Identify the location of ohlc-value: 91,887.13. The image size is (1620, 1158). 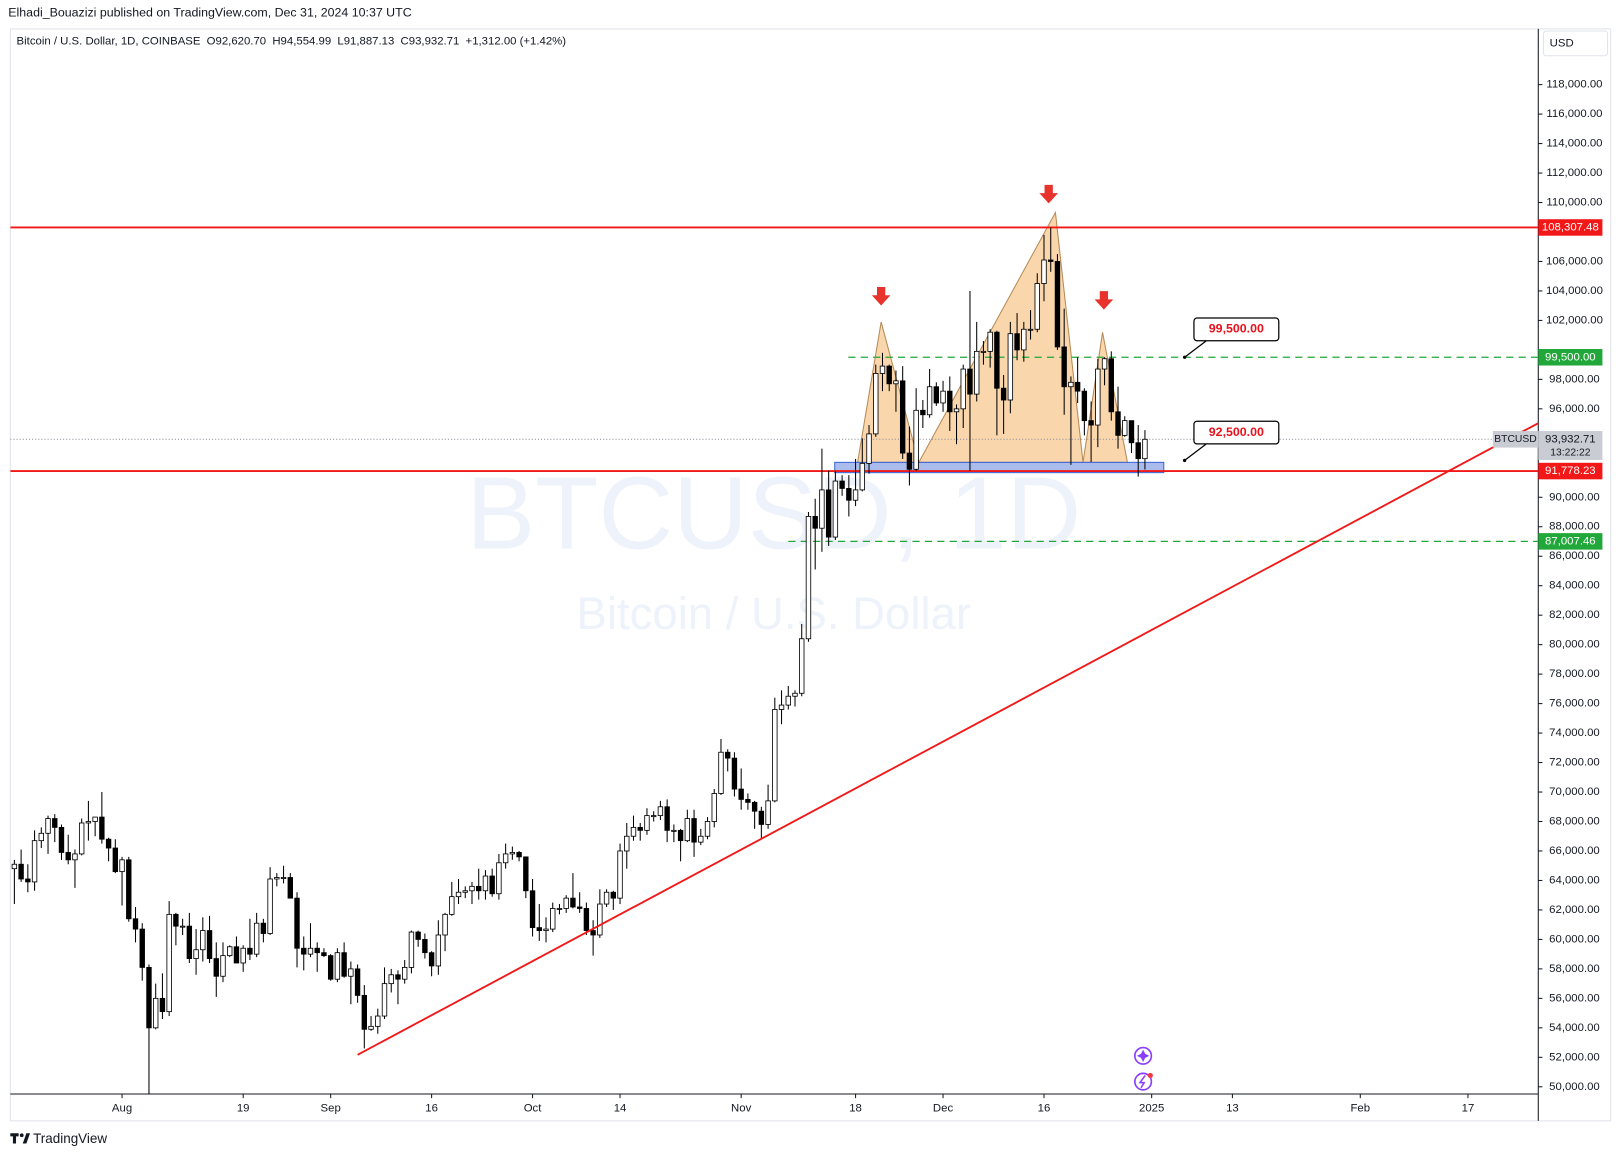
(369, 41).